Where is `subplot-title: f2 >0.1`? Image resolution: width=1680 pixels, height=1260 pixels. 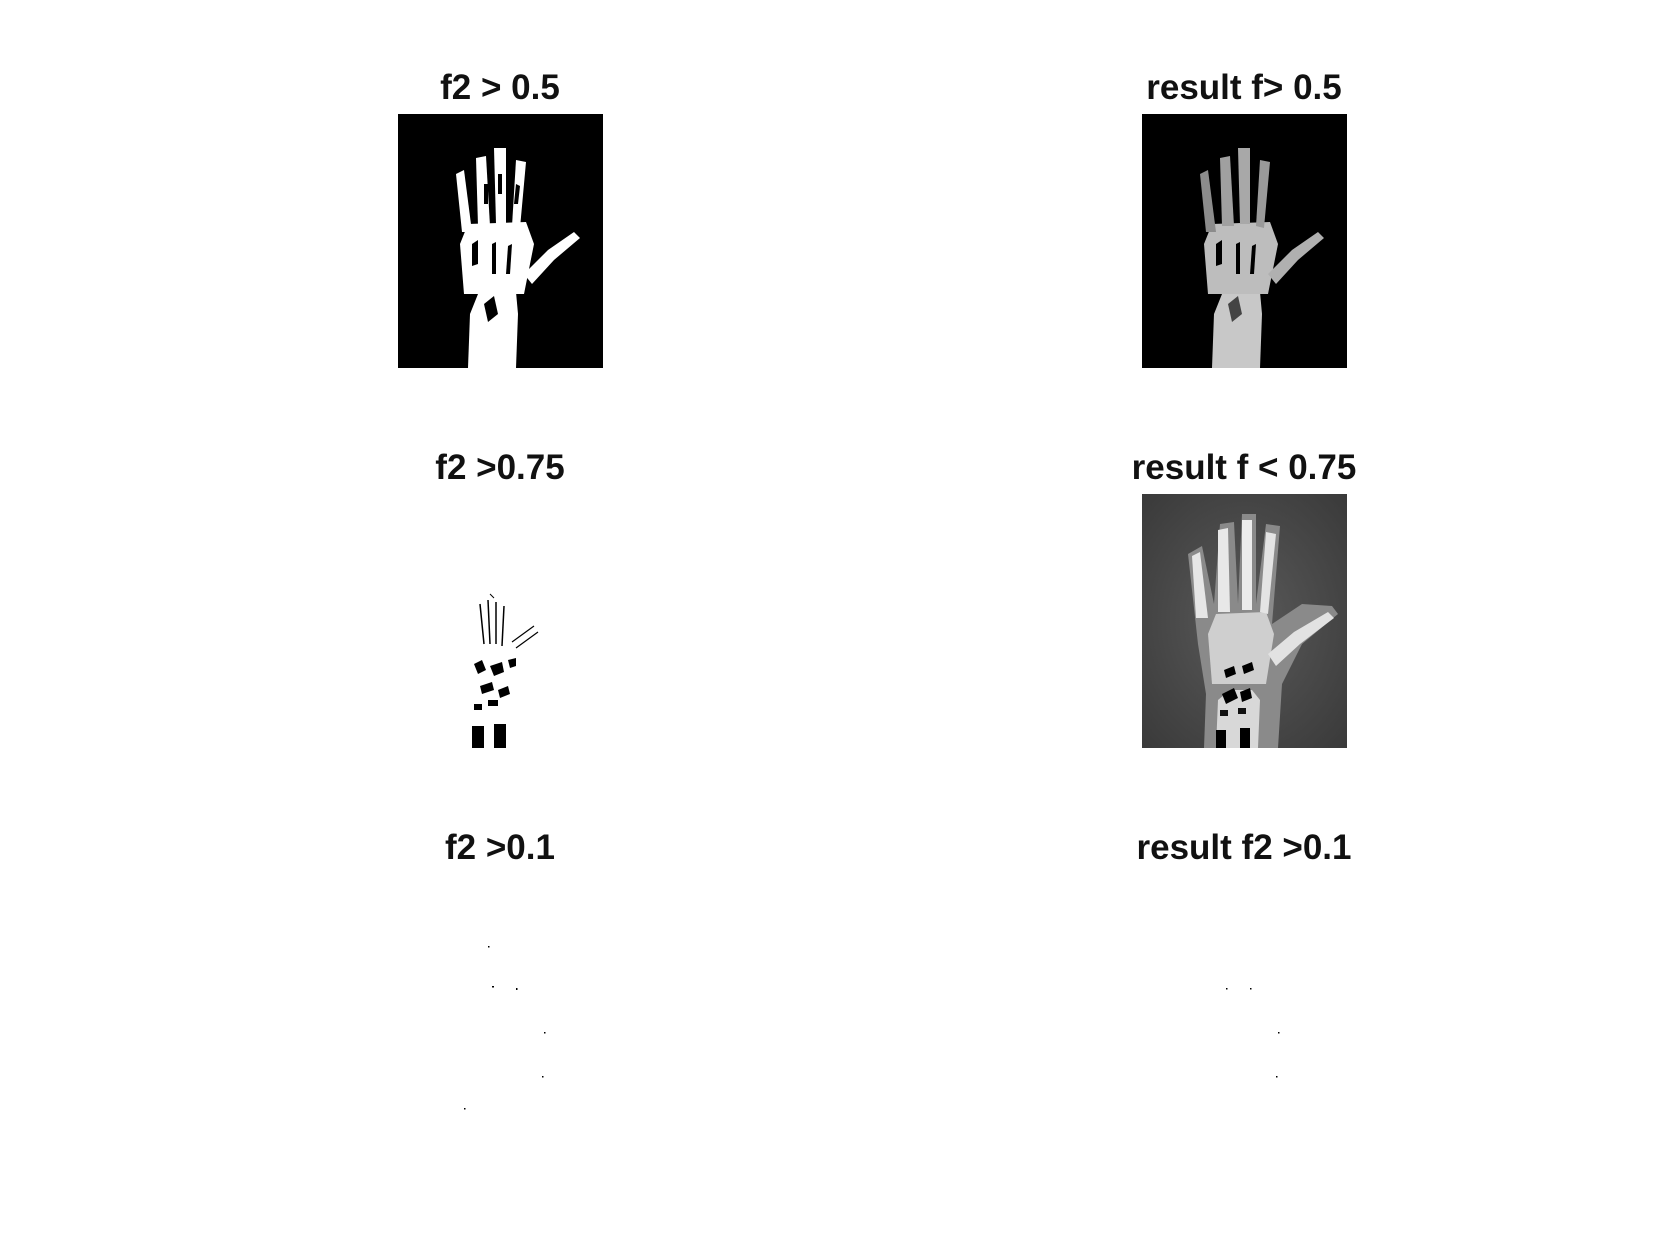
subplot-title: f2 >0.1 is located at coordinates (500, 847).